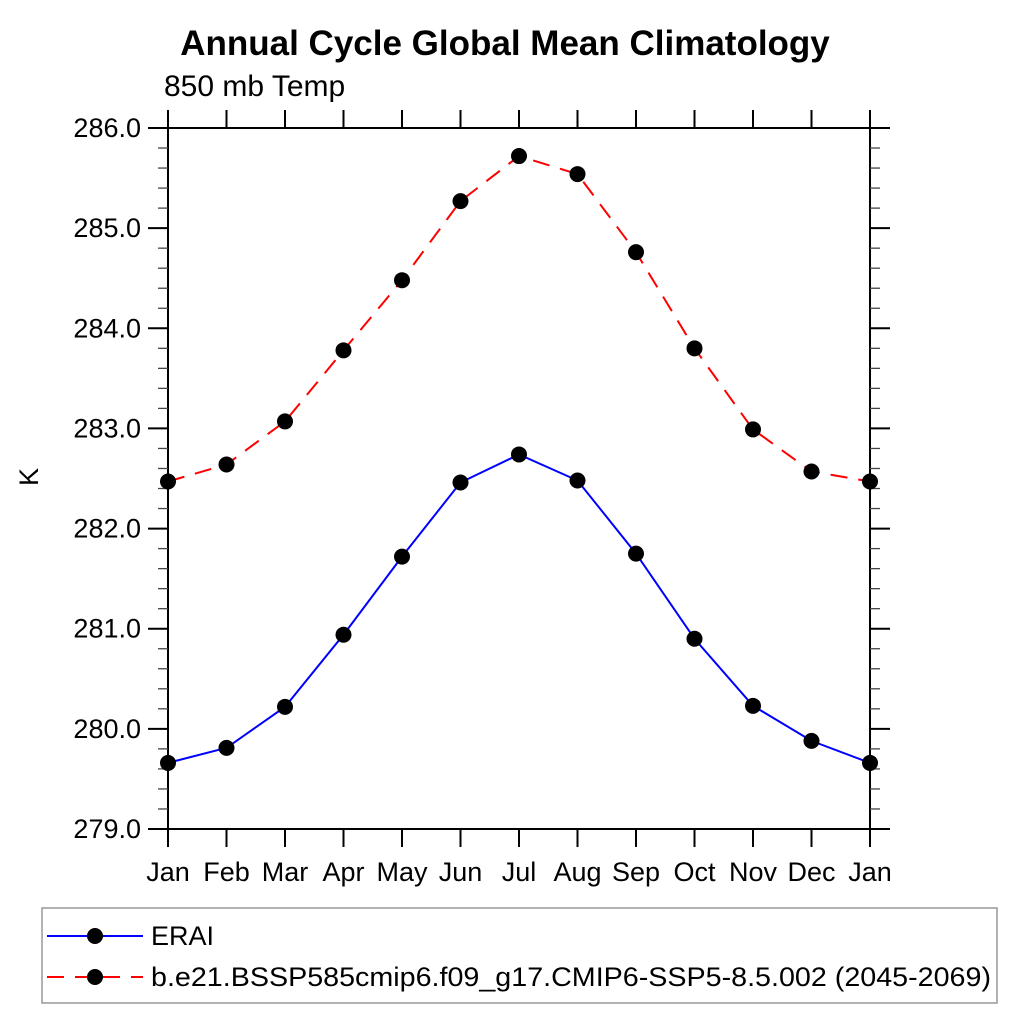 The width and height of the screenshot is (1024, 1024). I want to click on x-tick-labels: Jan Feb Mar Apr May Jun Jul Aug Sep Oct Nov Dec Jan, so click(519, 872).